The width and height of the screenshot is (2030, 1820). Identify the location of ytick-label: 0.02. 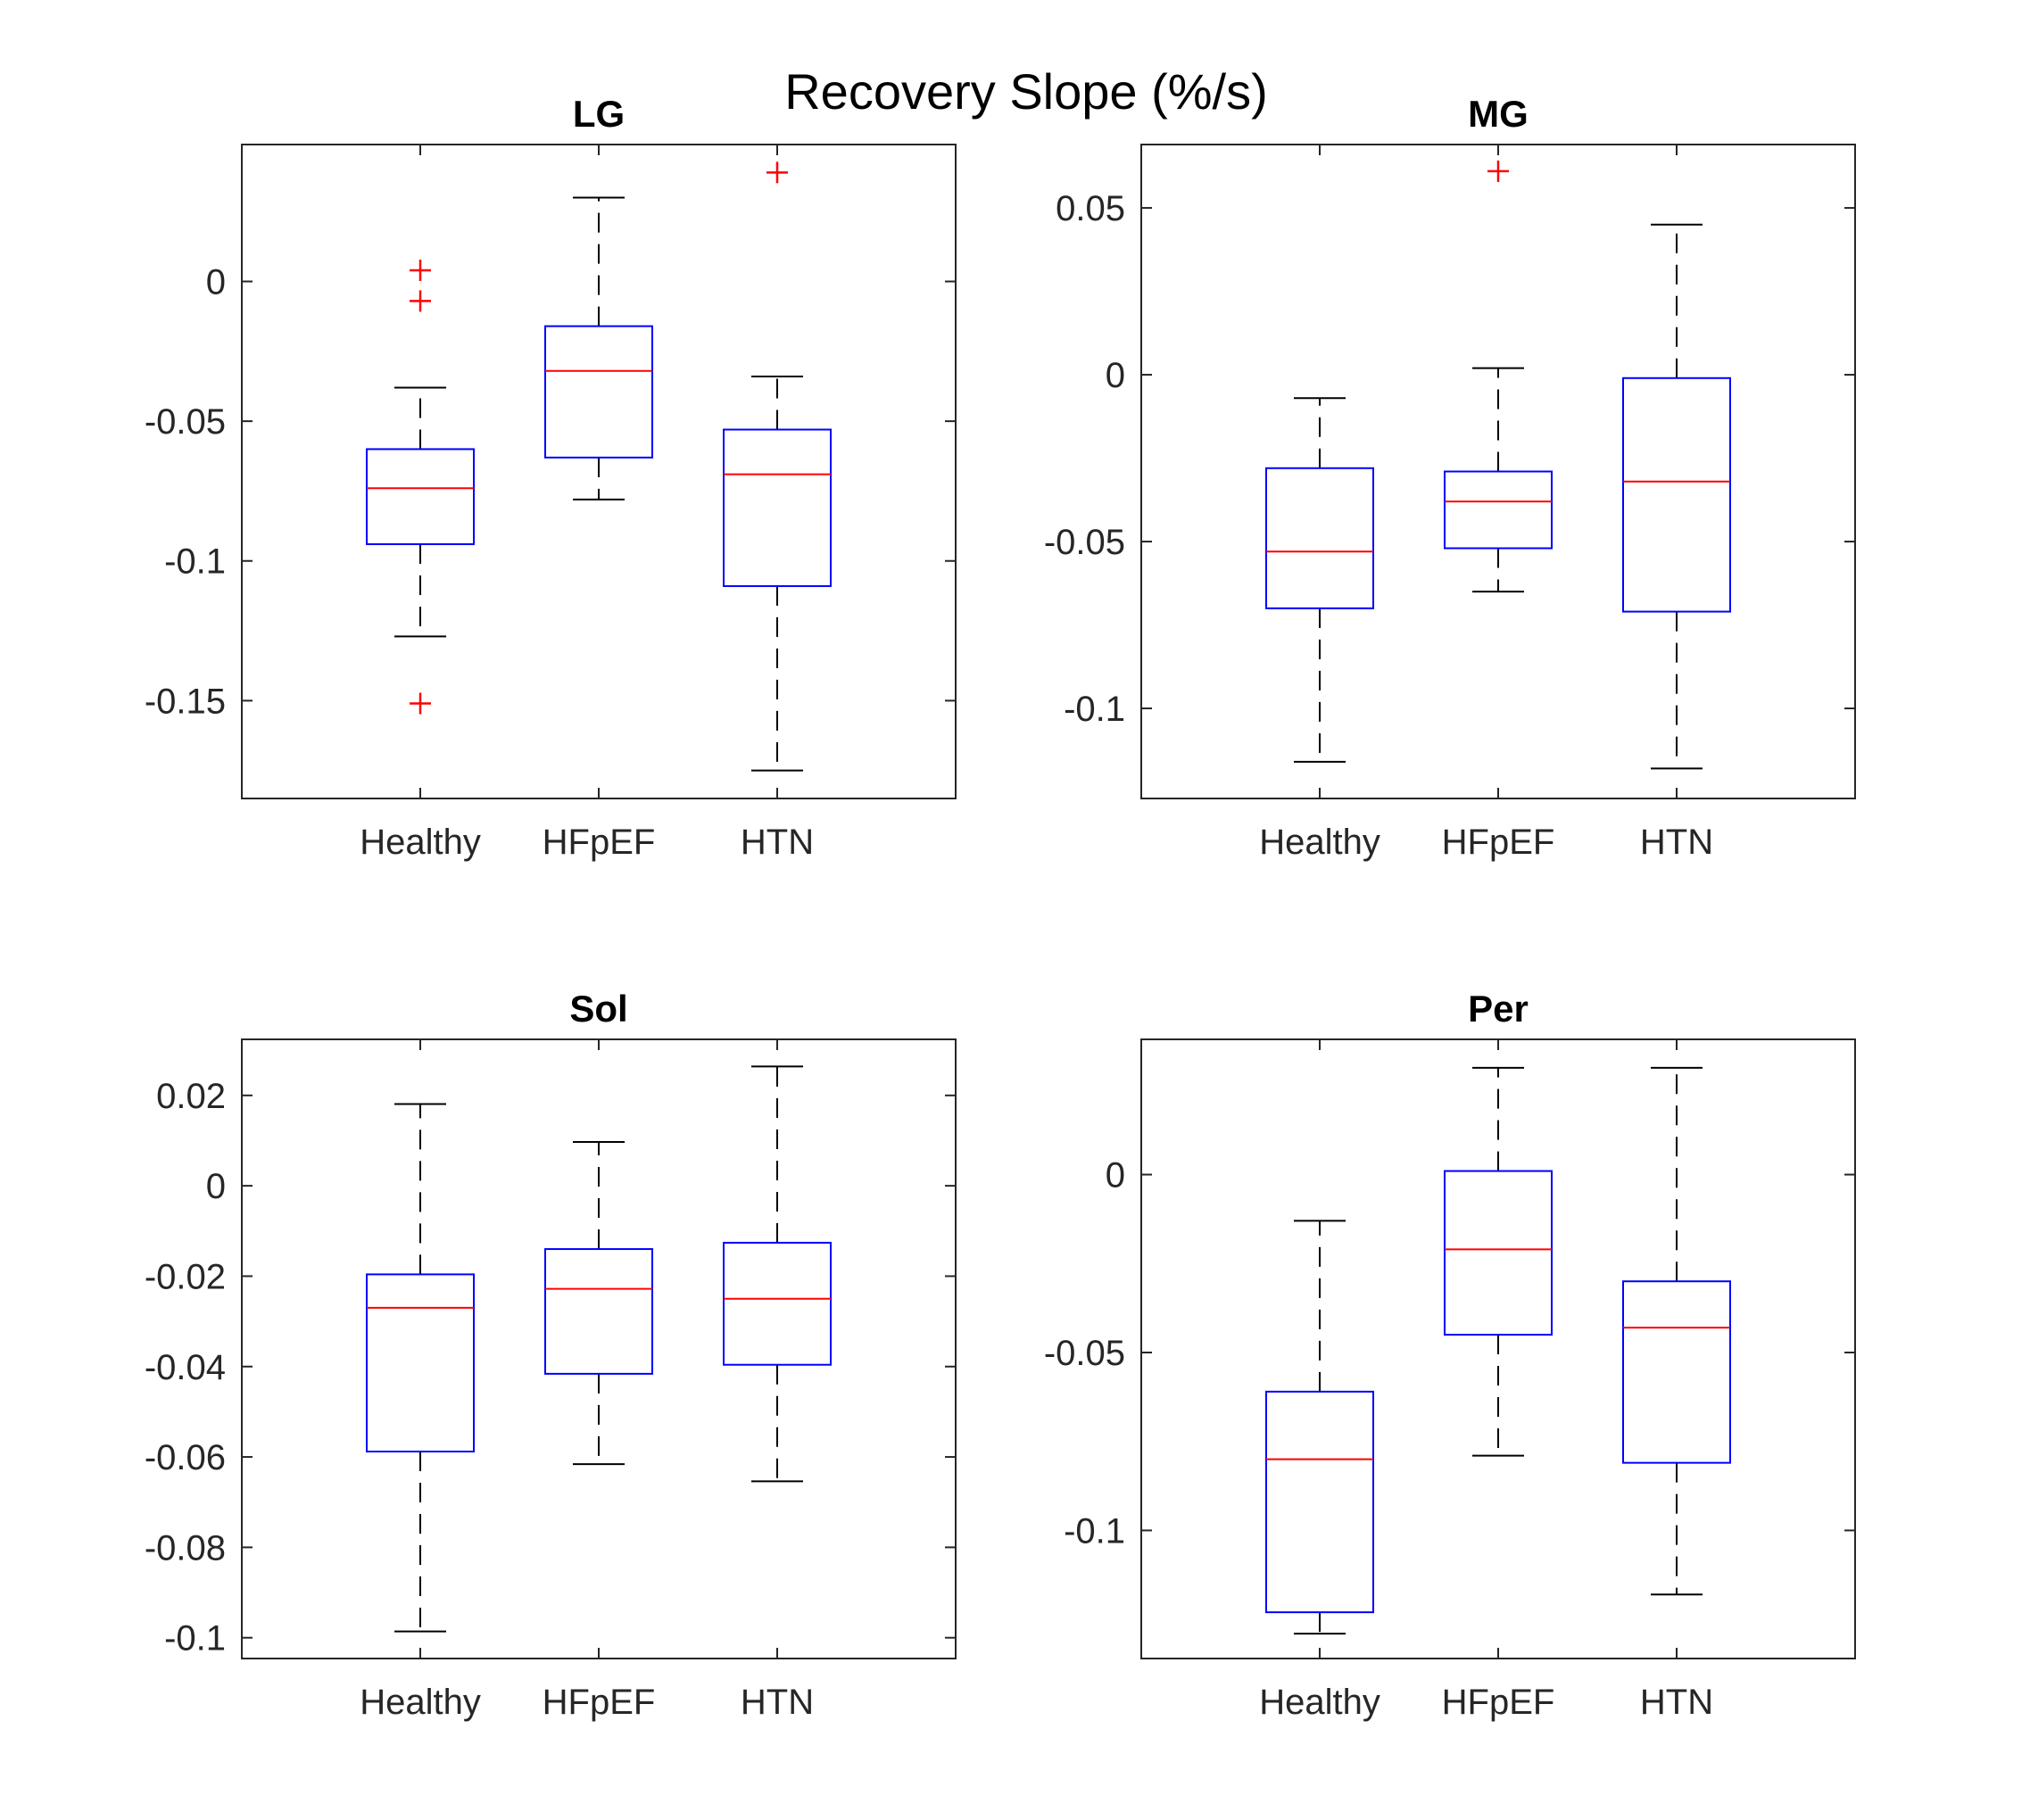
(191, 1096).